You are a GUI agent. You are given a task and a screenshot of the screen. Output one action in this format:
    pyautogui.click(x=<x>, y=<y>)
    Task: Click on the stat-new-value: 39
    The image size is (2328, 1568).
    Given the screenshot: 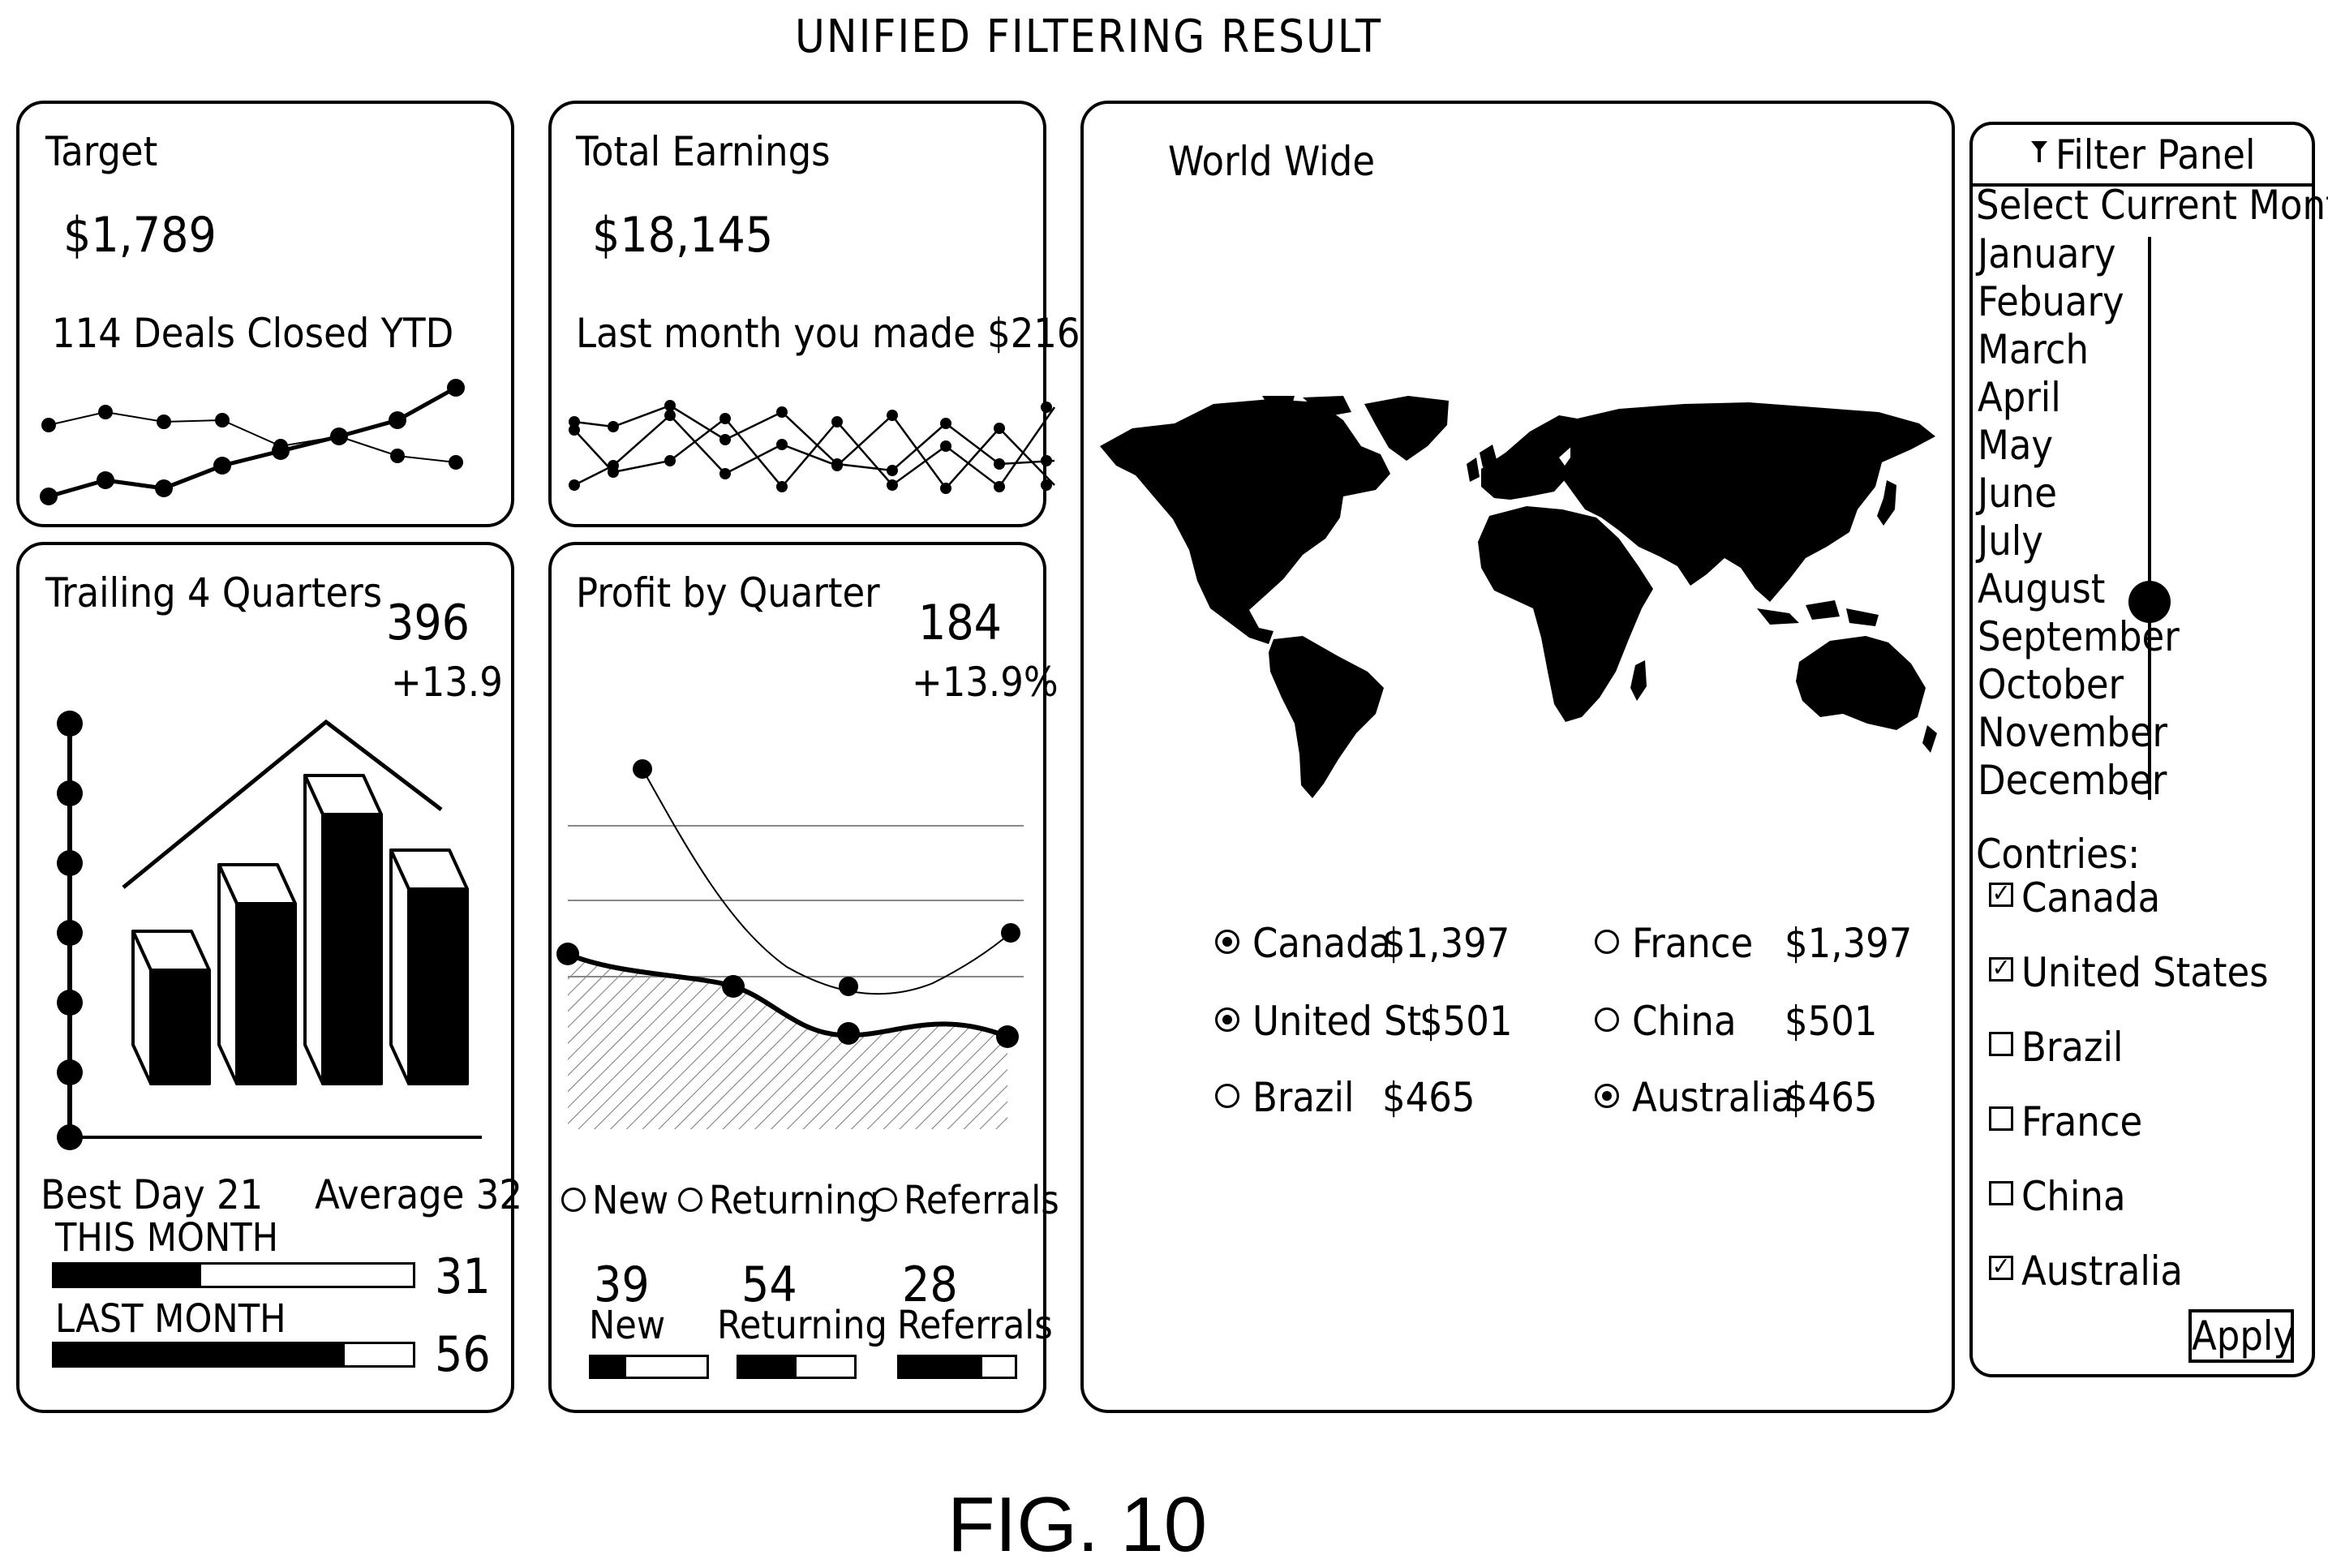 What is the action you would take?
    pyautogui.click(x=622, y=1285)
    